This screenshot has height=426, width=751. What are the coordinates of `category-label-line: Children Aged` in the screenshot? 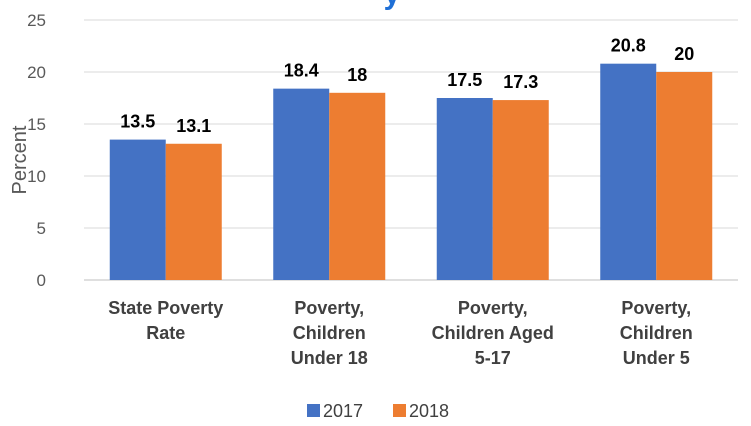 It's located at (493, 333).